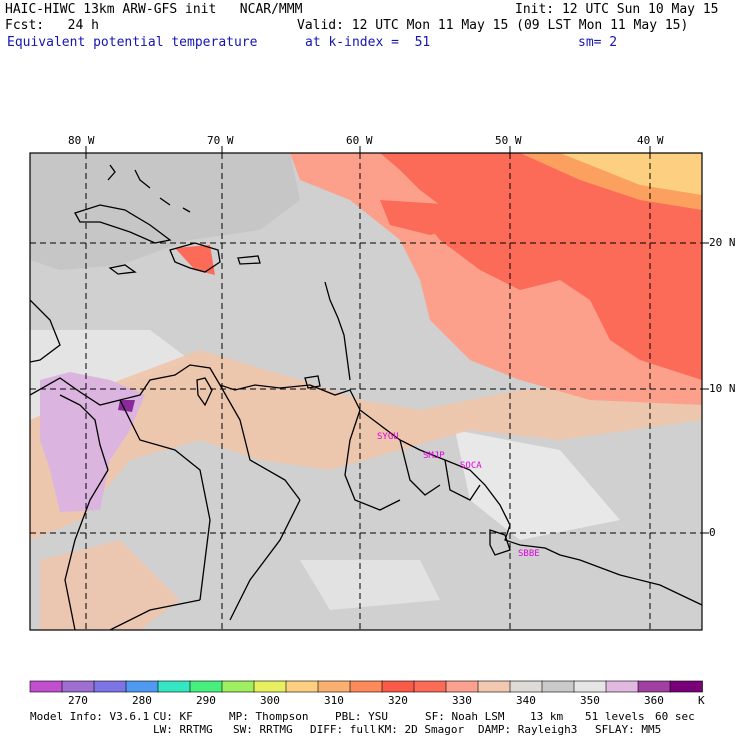 This screenshot has height=740, width=740. I want to click on surface-scheme: SF: Noah LSM, so click(465, 716).